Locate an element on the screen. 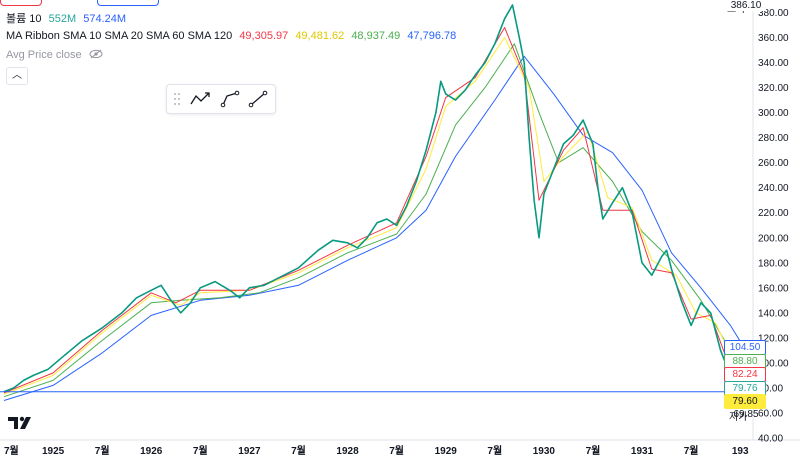 The height and width of the screenshot is (458, 800). y-tick-label: 100.00 is located at coordinates (773, 363).